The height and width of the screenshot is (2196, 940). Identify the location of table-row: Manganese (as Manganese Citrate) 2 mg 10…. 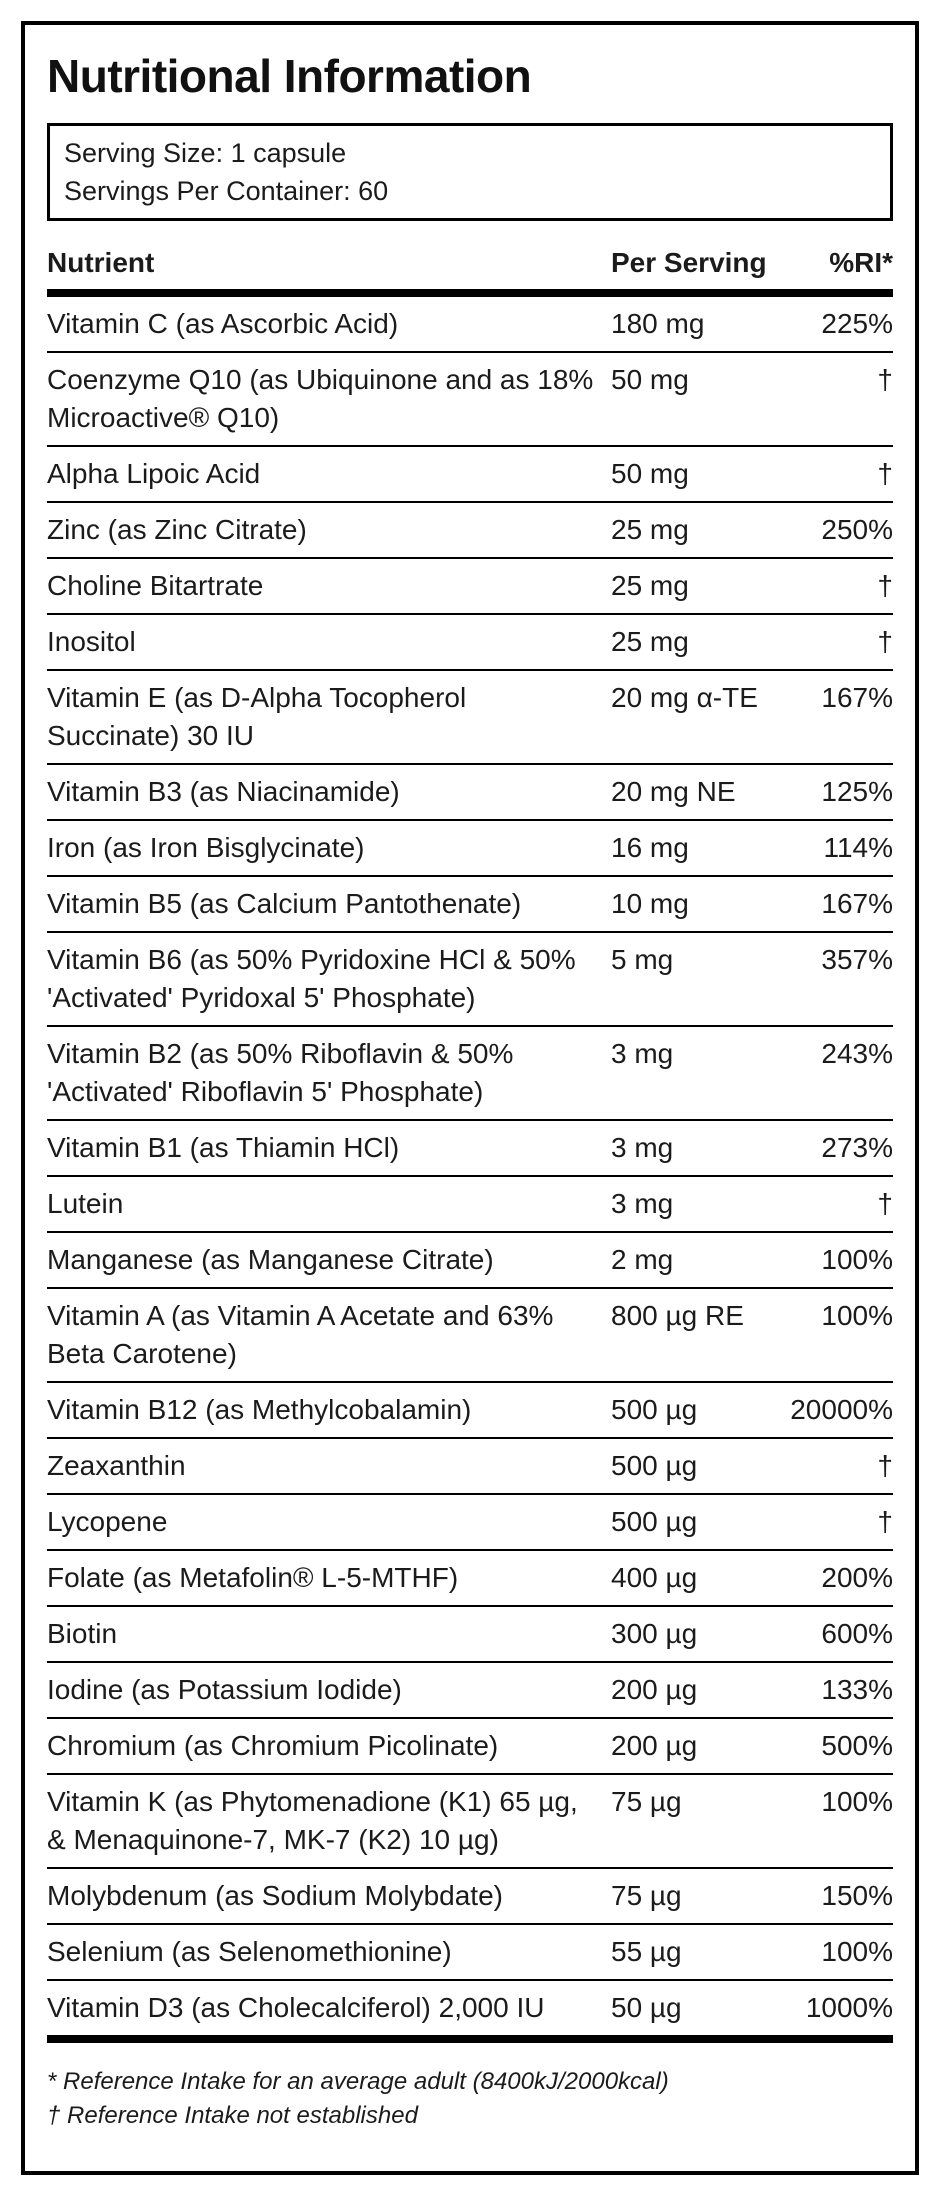
(470, 1261).